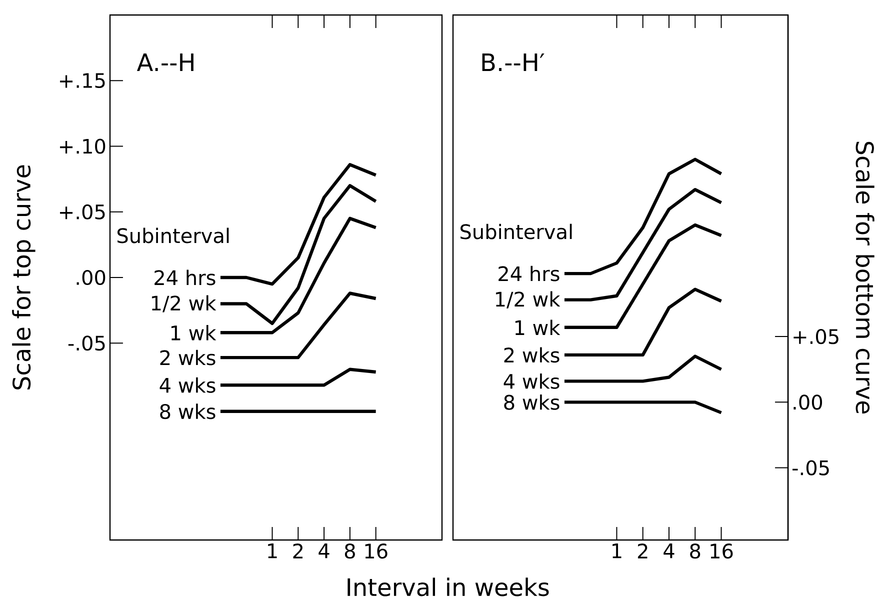 The width and height of the screenshot is (891, 608). What do you see at coordinates (185, 278) in the screenshot?
I see `legend-label: 24 hrs` at bounding box center [185, 278].